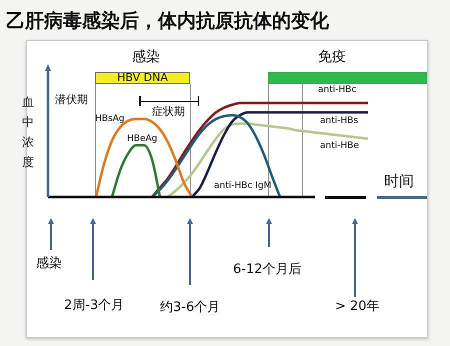 Image resolution: width=450 pixels, height=346 pixels. What do you see at coordinates (337, 90) in the screenshot?
I see `series-label: anti-HBc` at bounding box center [337, 90].